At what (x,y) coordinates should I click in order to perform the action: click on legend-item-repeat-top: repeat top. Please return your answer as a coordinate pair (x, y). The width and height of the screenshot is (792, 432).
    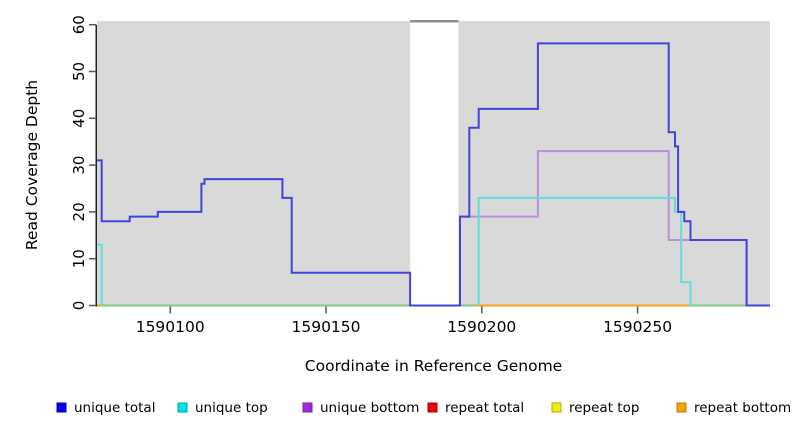
    Looking at the image, I should click on (595, 408).